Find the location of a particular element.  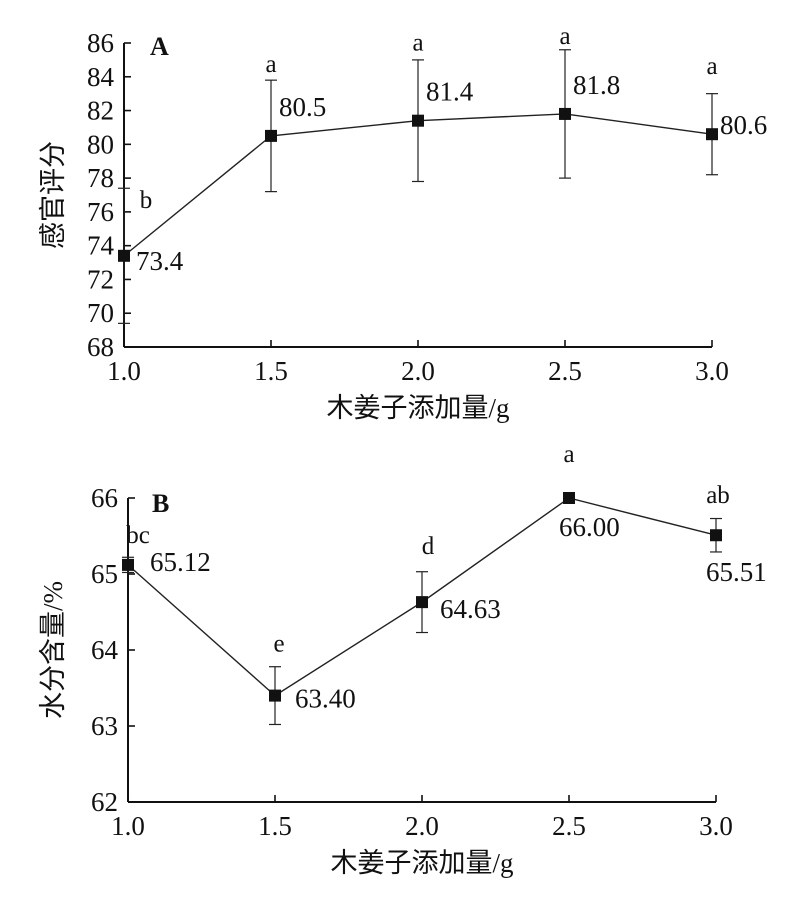

y-axis-title: 水分含量/% is located at coordinates (53, 650).